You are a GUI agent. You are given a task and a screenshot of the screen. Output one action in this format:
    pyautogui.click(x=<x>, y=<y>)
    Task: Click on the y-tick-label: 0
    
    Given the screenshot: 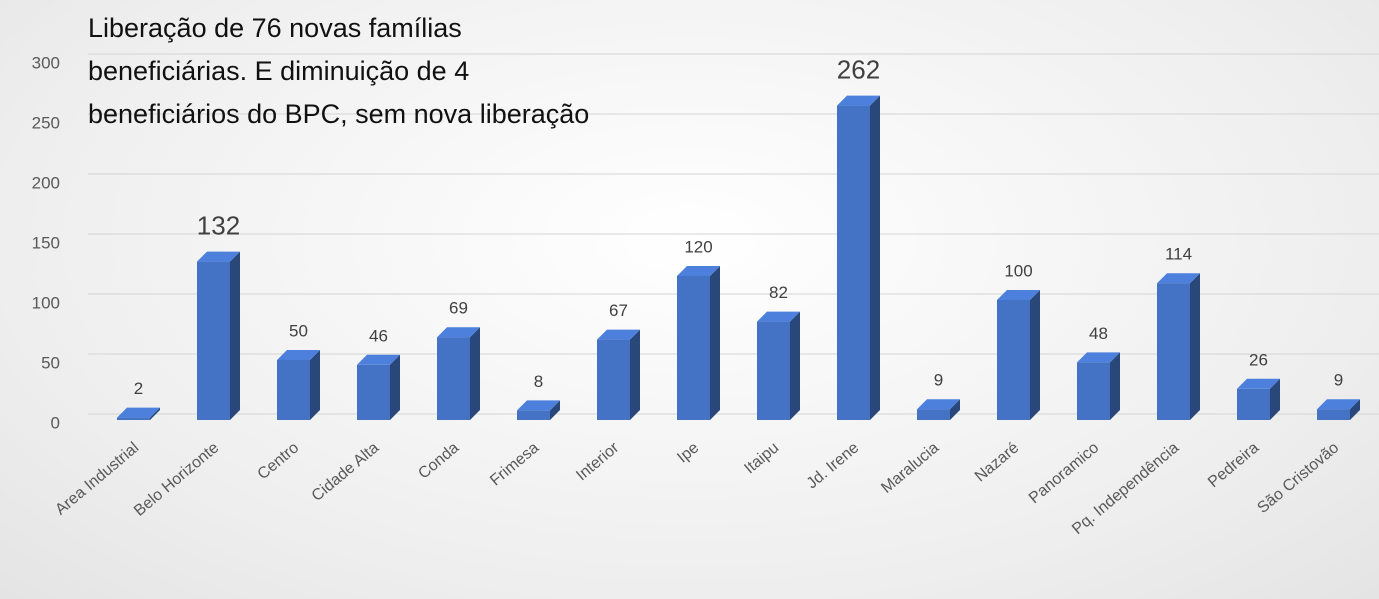 What is the action you would take?
    pyautogui.click(x=55, y=422)
    